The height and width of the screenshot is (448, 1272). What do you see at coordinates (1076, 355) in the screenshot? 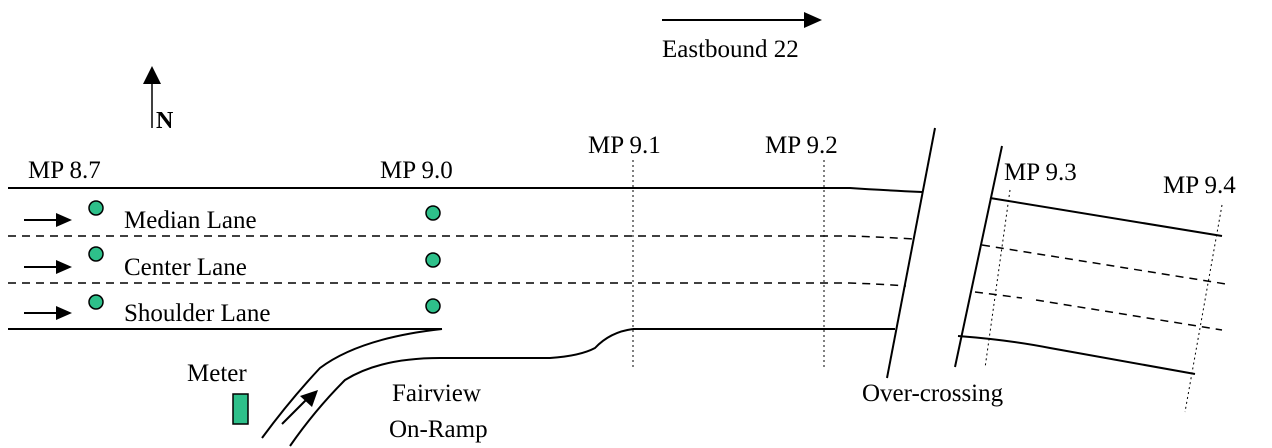
I see `roadway-south-edge-east` at bounding box center [1076, 355].